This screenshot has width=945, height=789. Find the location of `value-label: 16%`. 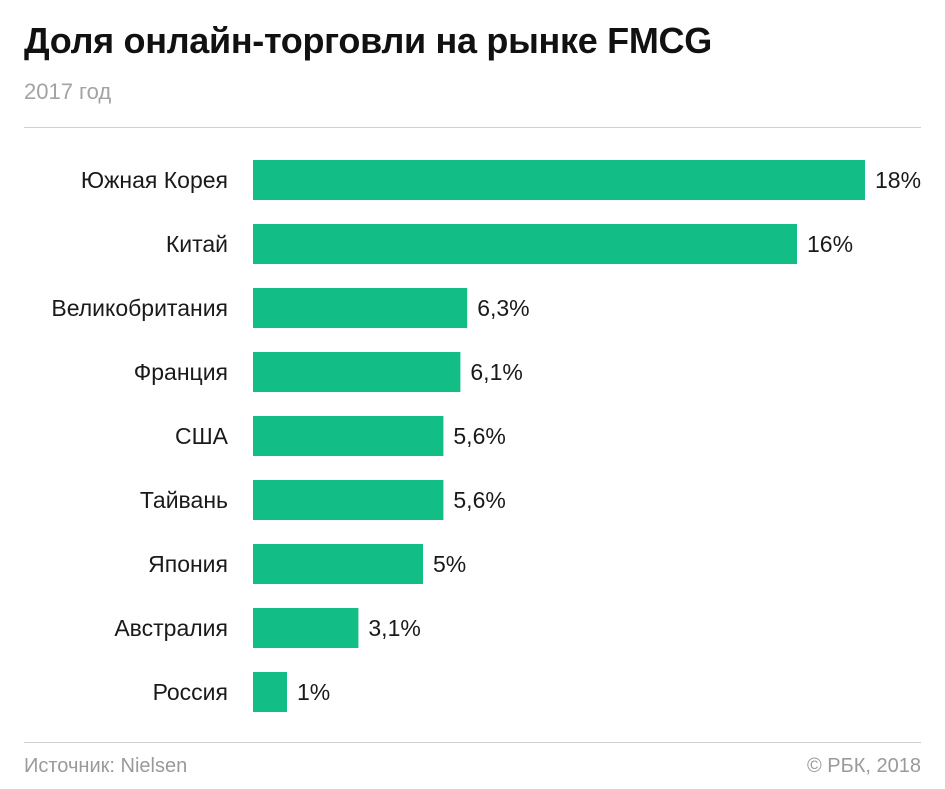

value-label: 16% is located at coordinates (830, 244).